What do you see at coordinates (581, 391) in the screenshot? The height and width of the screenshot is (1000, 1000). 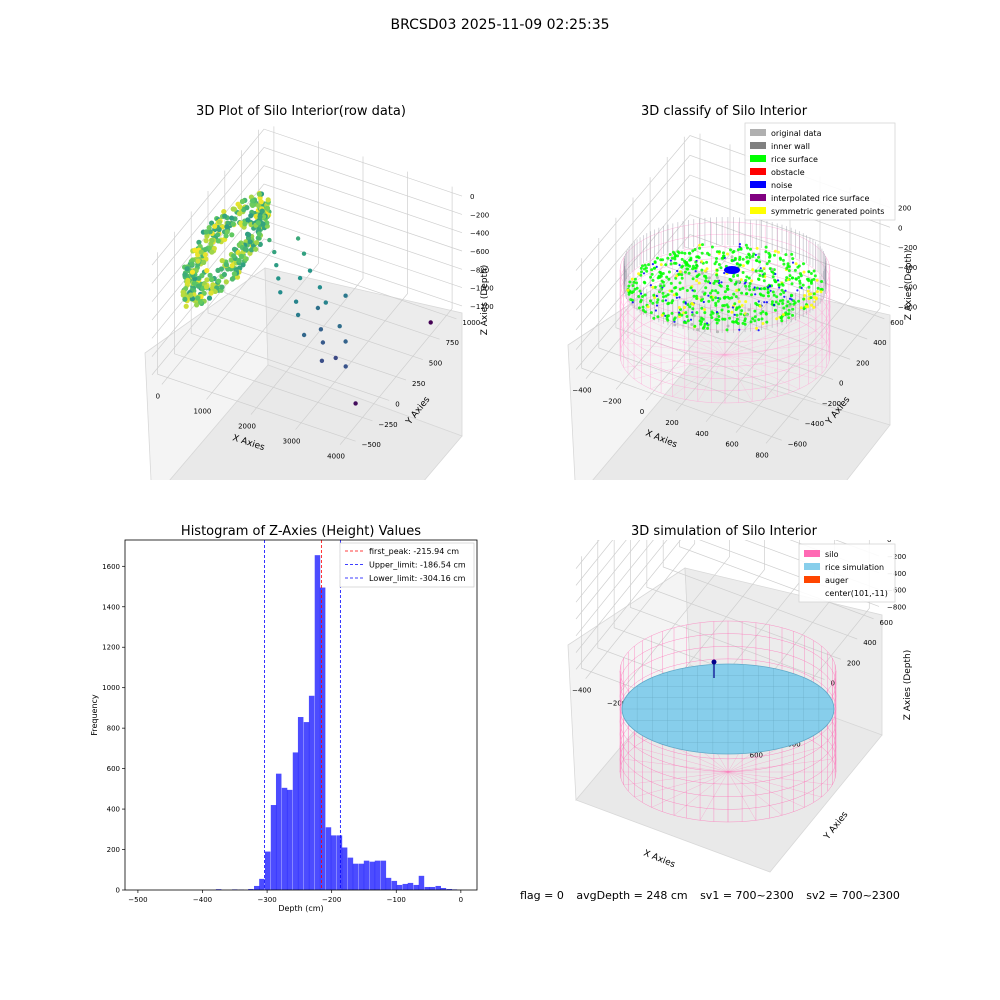 I see `x-tick-label: −400` at bounding box center [581, 391].